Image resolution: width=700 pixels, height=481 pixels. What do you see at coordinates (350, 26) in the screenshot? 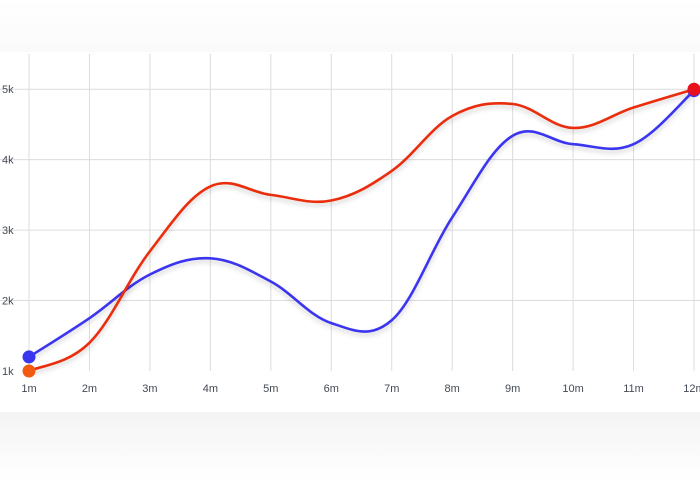
I see `top-band` at bounding box center [350, 26].